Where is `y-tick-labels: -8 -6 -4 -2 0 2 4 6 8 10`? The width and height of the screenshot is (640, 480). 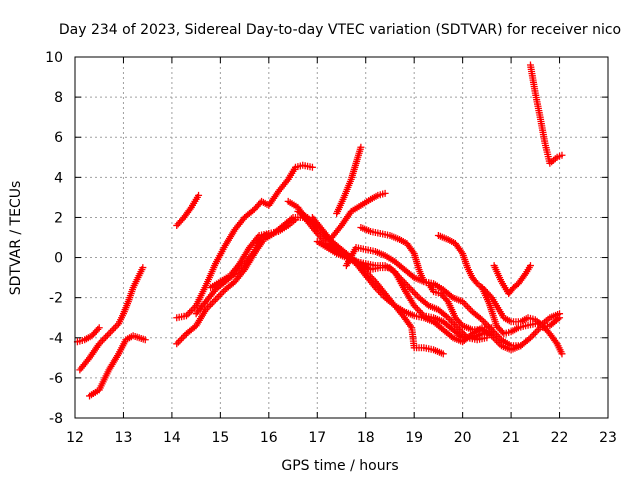 y-tick-labels: -8 -6 -4 -2 0 2 4 6 8 10 is located at coordinates (54, 238).